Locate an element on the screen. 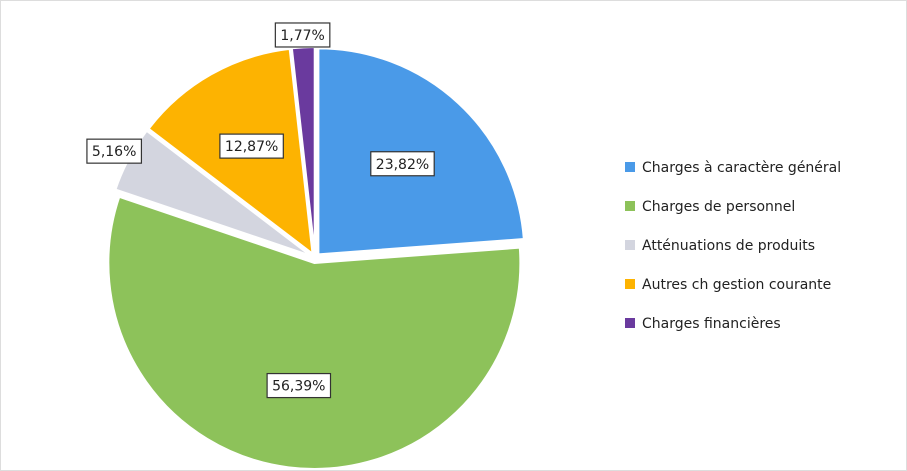 Image resolution: width=907 pixels, height=471 pixels. data-label-text: 1,77% is located at coordinates (302, 36).